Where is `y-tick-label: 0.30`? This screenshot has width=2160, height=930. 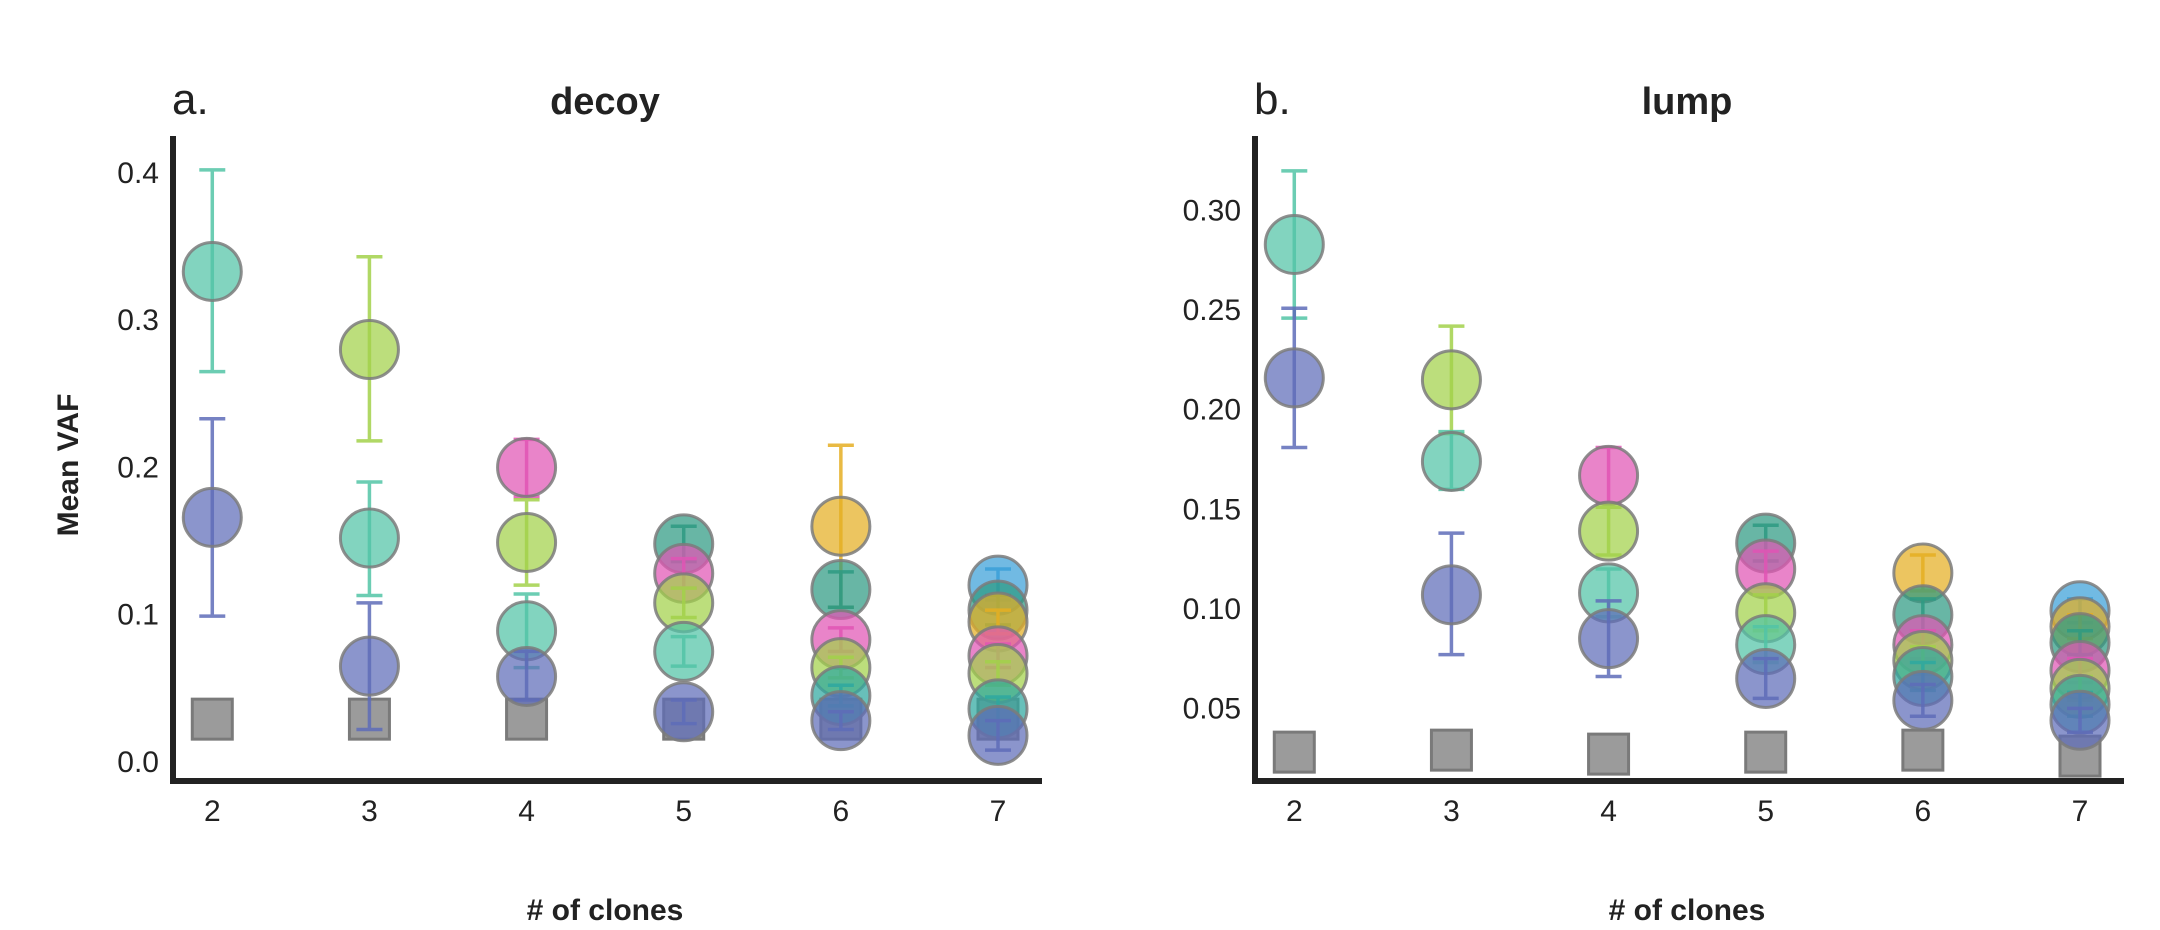 y-tick-label: 0.30 is located at coordinates (1212, 211).